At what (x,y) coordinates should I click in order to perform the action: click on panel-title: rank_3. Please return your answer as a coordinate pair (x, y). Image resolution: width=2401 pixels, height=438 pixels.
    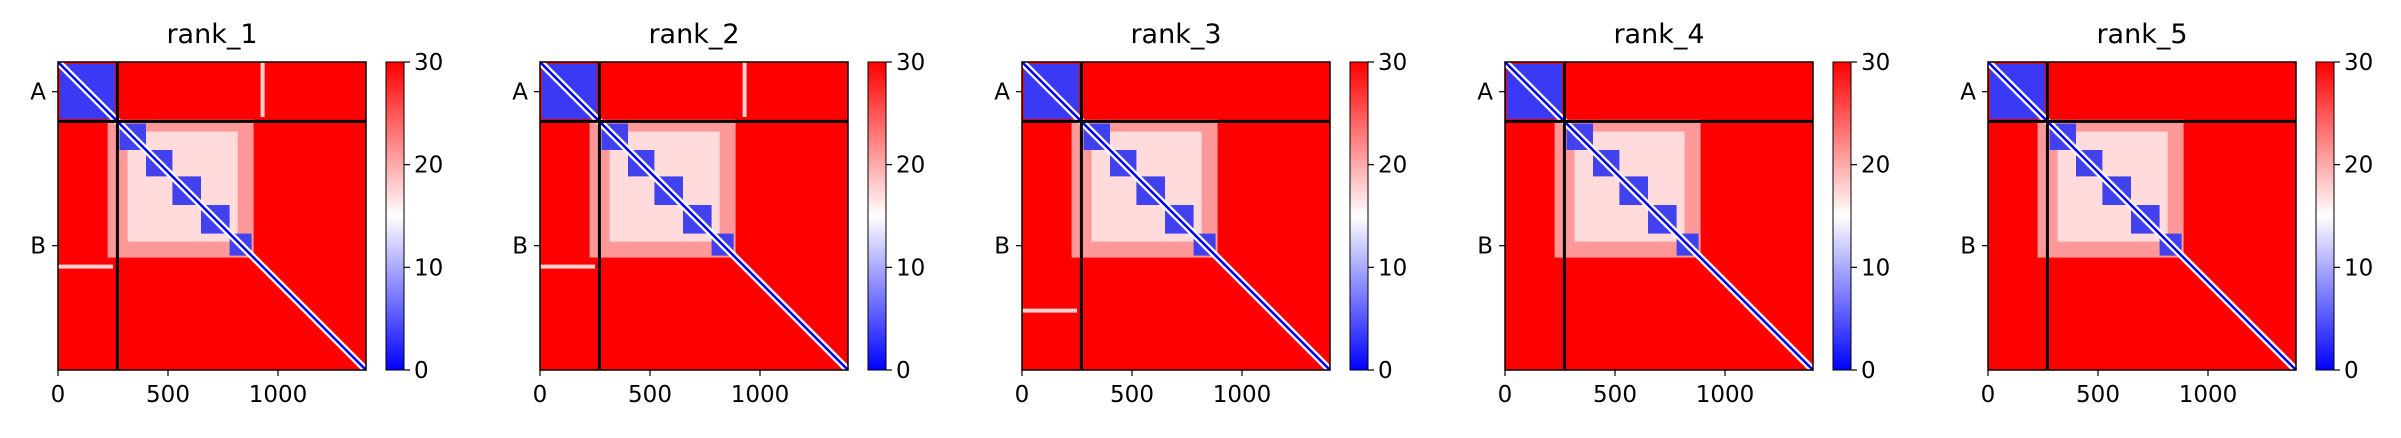
    Looking at the image, I should click on (1175, 34).